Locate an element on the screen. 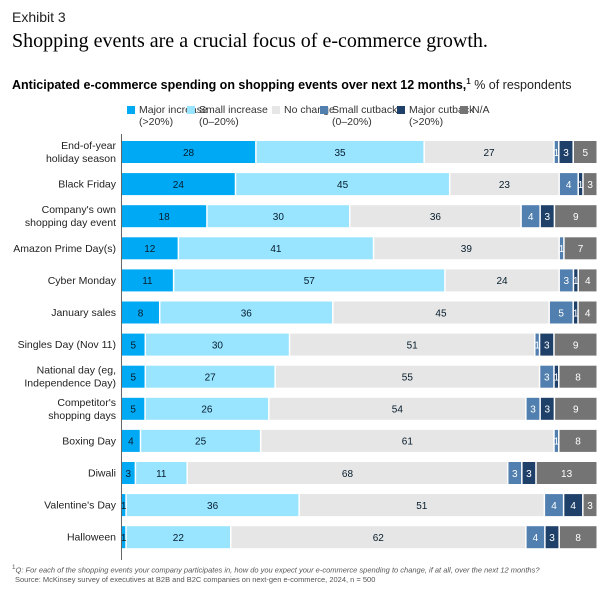  exhibit-label: Exhibit 3 is located at coordinates (39, 17).